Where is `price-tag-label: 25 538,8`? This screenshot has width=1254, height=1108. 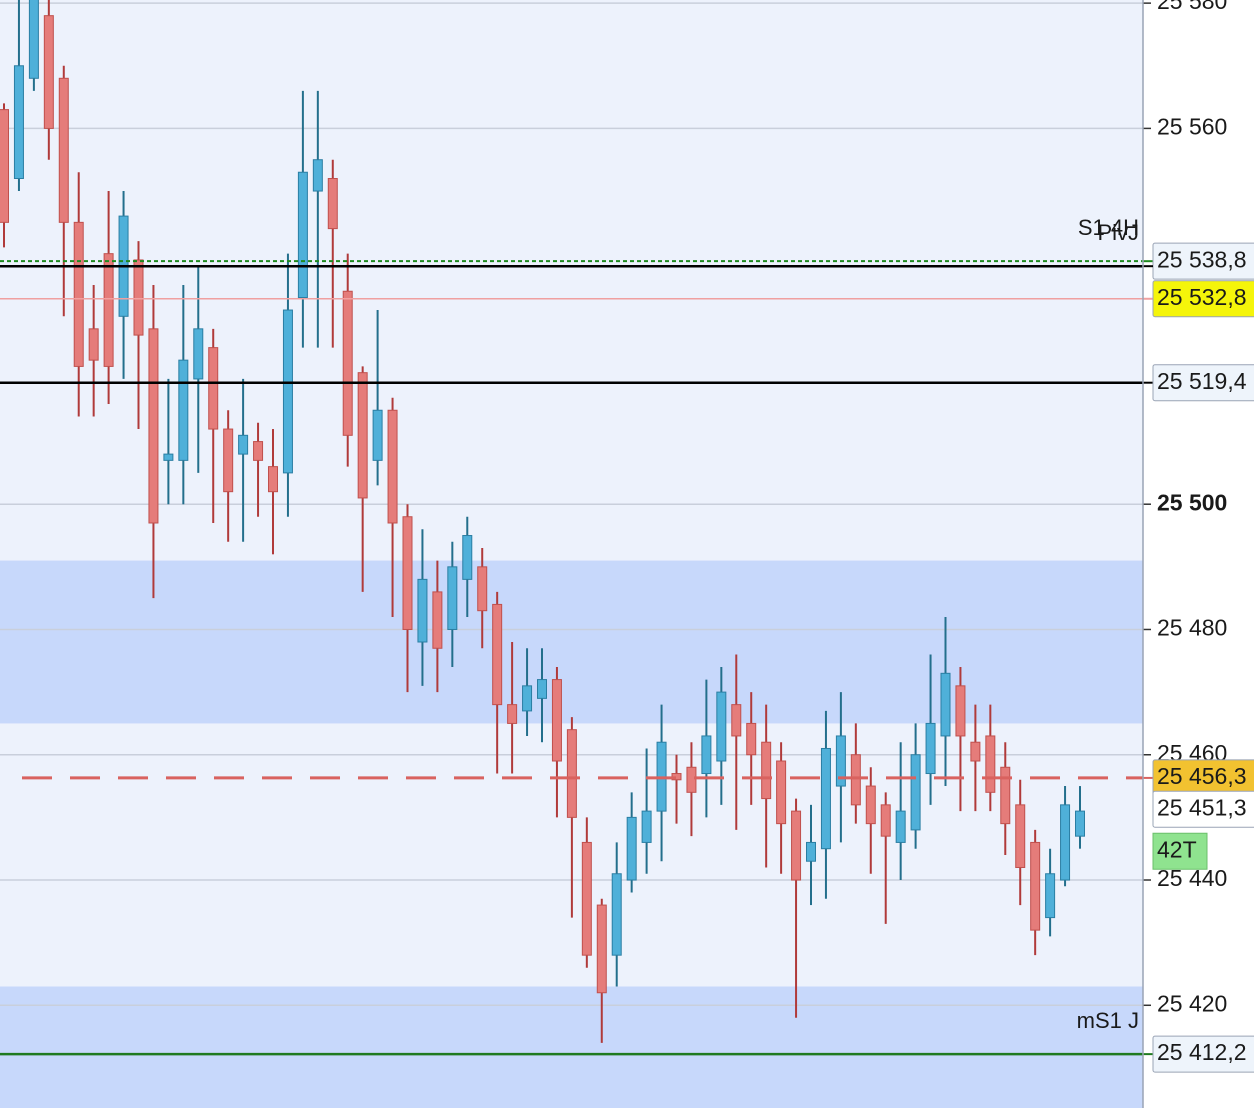
price-tag-label: 25 538,8 is located at coordinates (1202, 259).